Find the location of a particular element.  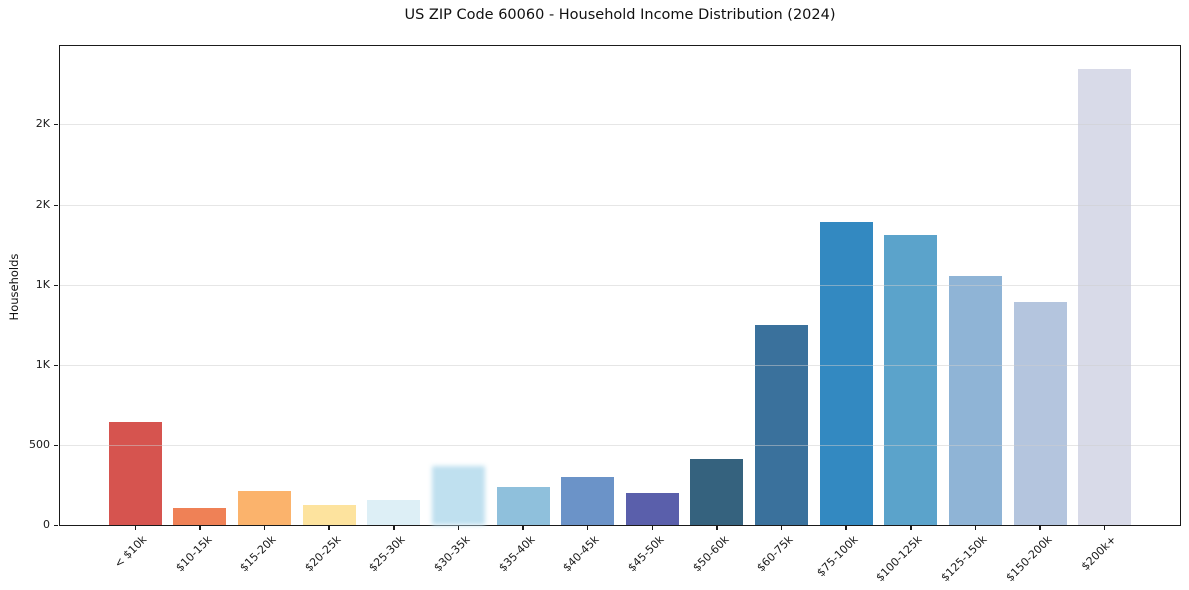

bar-$30-35k is located at coordinates (458, 495).